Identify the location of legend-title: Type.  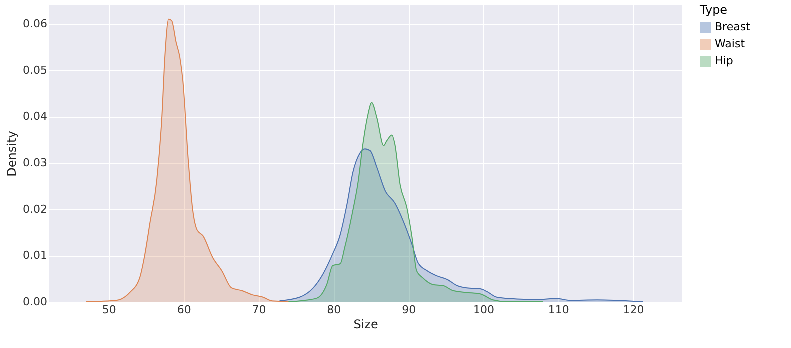
(713, 10).